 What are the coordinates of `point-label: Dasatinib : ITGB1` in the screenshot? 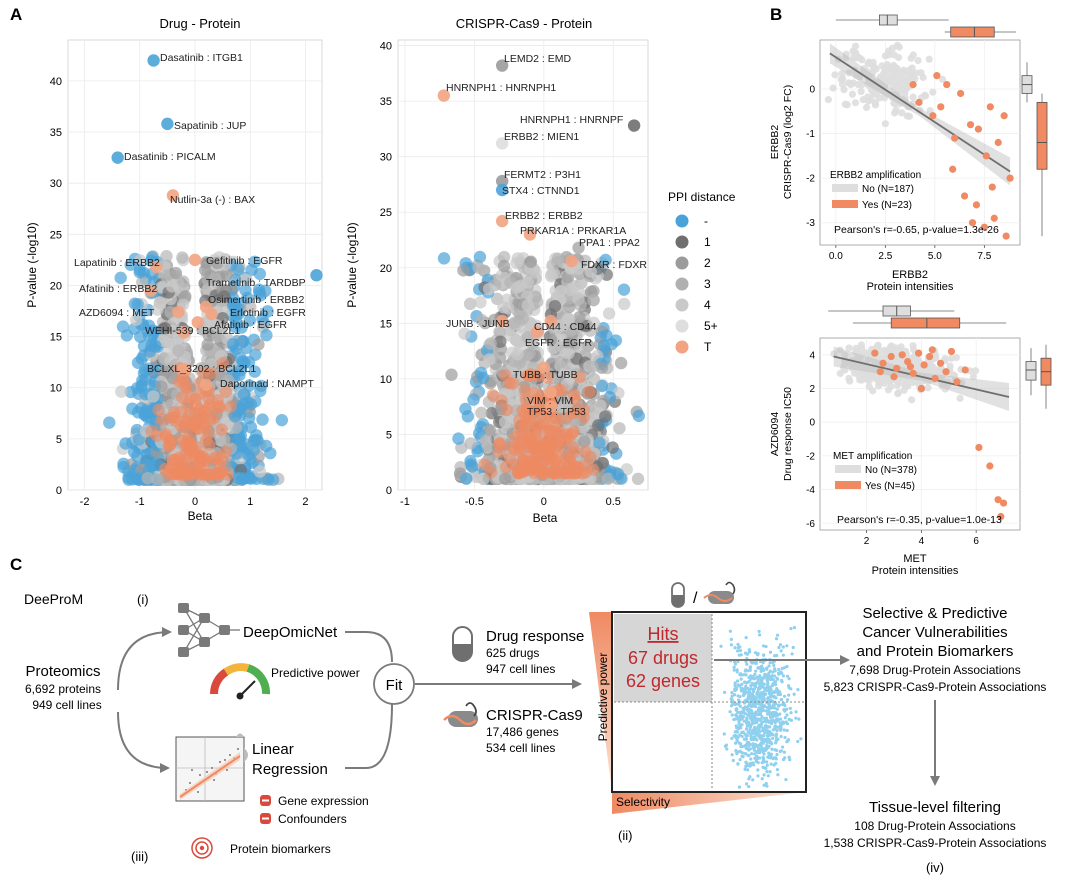 It's located at (201, 58).